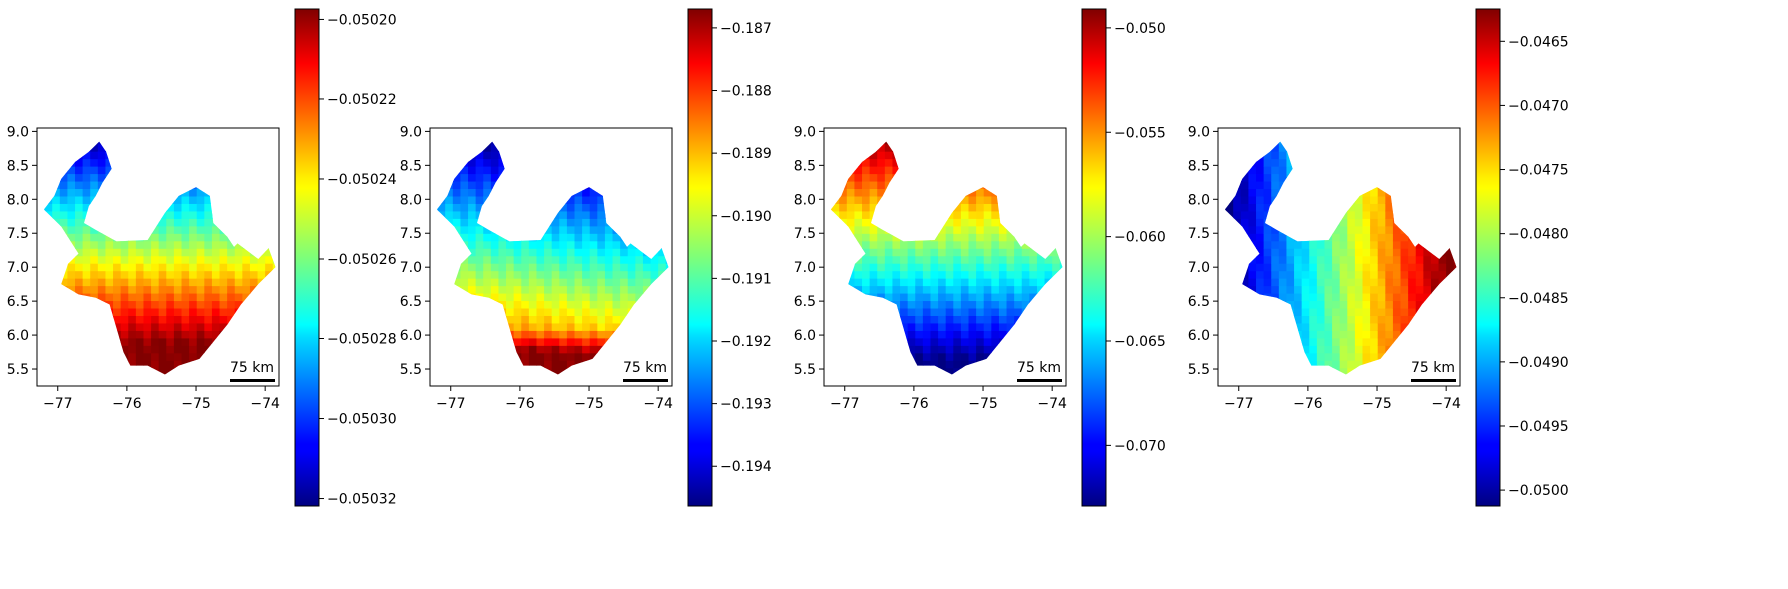 This screenshot has height=589, width=1788. I want to click on y-tick-label: 8.0, so click(411, 200).